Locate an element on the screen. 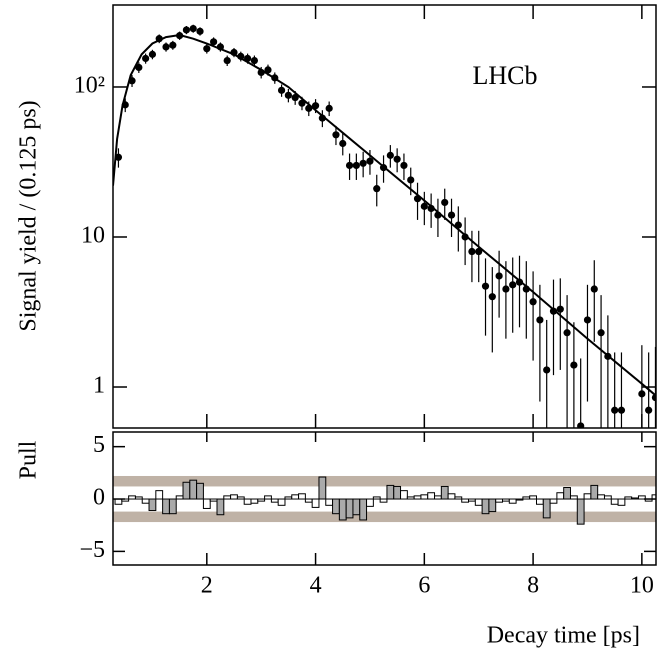 The width and height of the screenshot is (657, 657). pull-axis-label: Pull is located at coordinates (29, 459).